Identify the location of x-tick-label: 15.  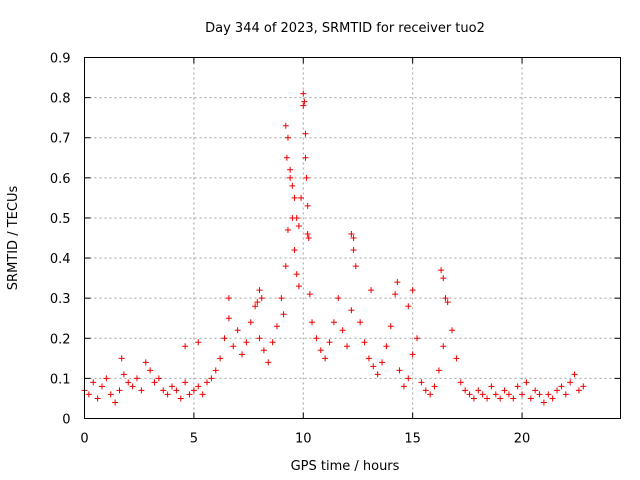
(412, 439).